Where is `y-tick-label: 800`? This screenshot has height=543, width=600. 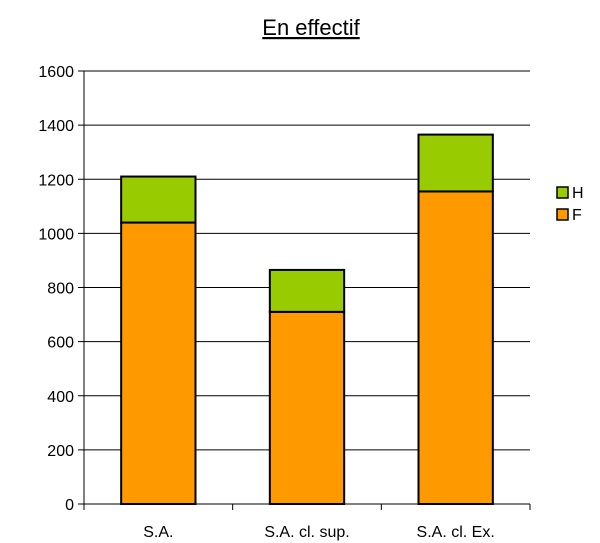
y-tick-label: 800 is located at coordinates (60, 289).